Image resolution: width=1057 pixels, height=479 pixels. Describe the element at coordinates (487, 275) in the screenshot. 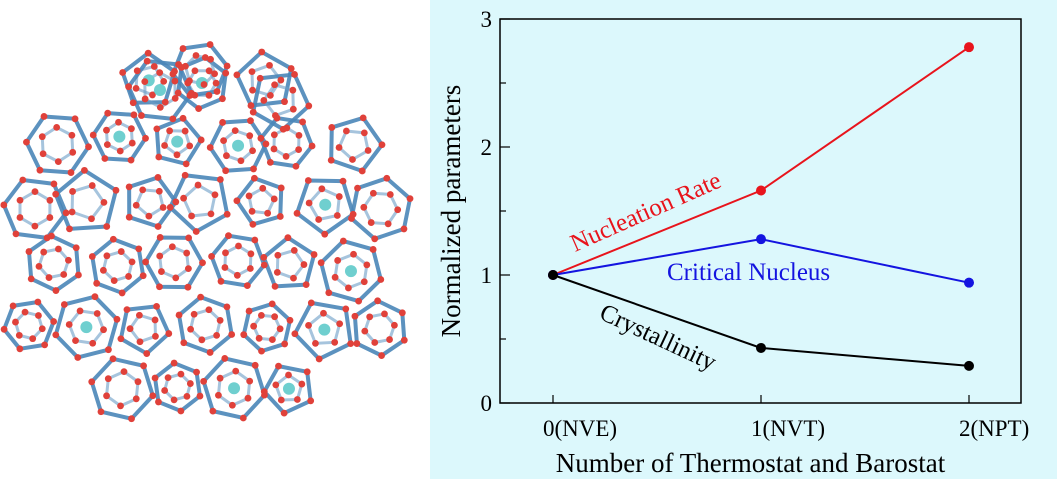

I see `y-tick-label: 1` at that location.